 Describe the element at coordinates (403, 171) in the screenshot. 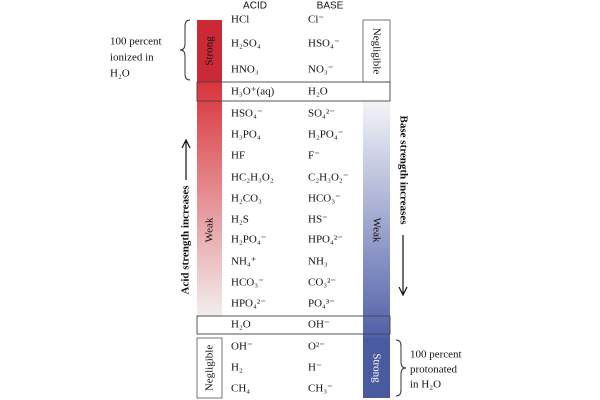

I see `base-trend: Base strength increases` at that location.